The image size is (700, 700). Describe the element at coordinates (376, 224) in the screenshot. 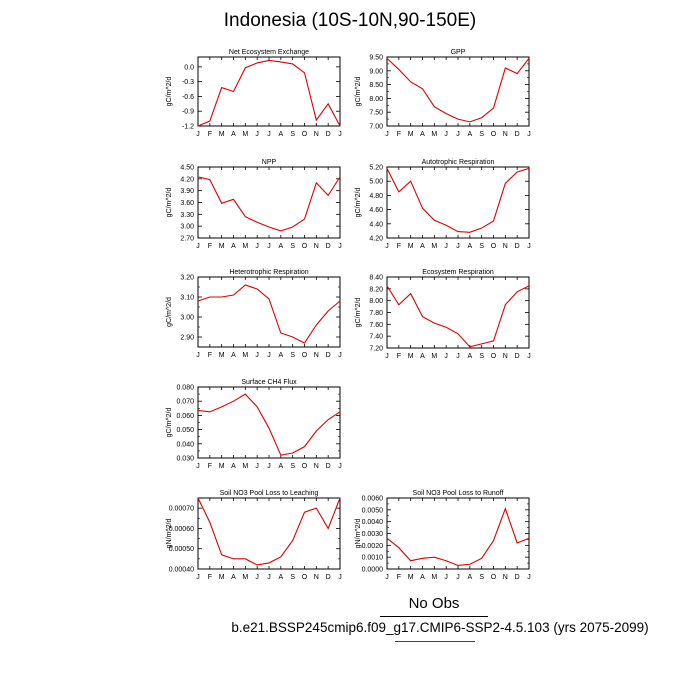

I see `y-tick-label: 4.40` at that location.